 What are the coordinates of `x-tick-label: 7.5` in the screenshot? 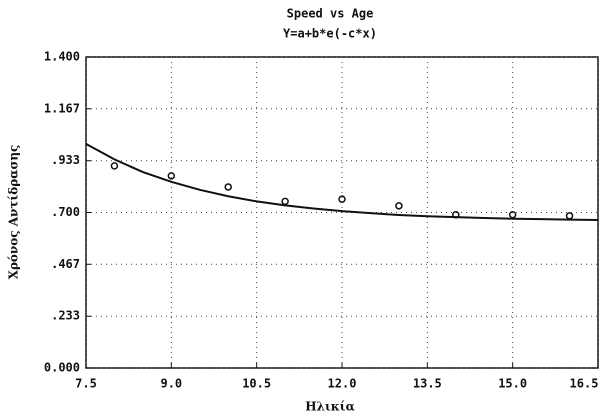 It's located at (86, 384).